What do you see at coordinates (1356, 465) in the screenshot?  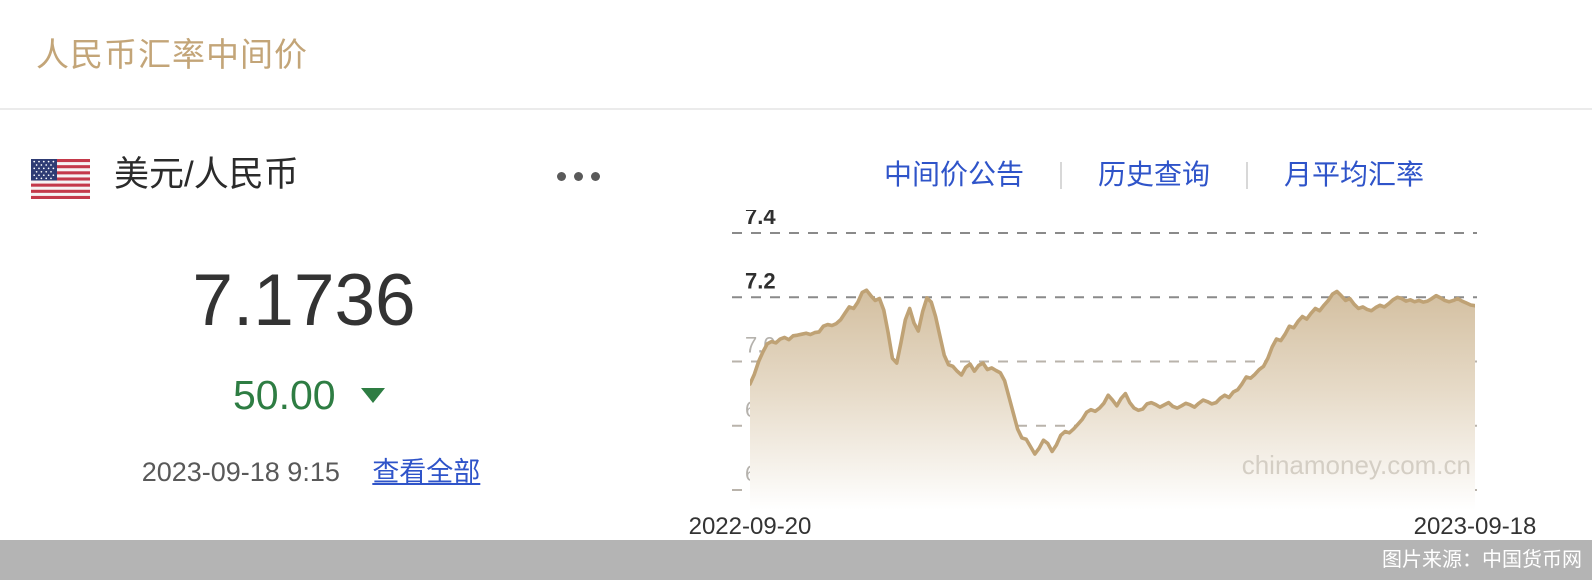 I see `chart-watermark: chinamoney.com.cn` at bounding box center [1356, 465].